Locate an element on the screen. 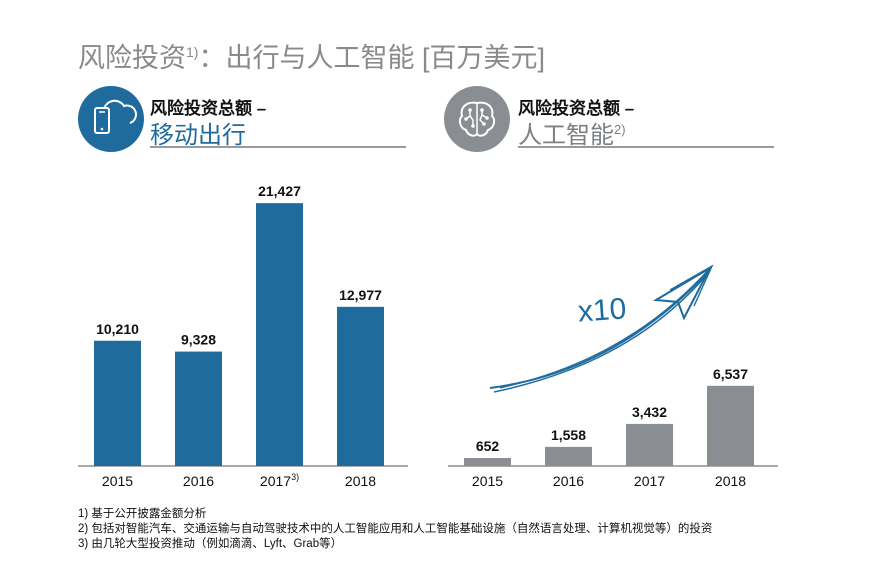  panel-ai-rule is located at coordinates (646, 147).